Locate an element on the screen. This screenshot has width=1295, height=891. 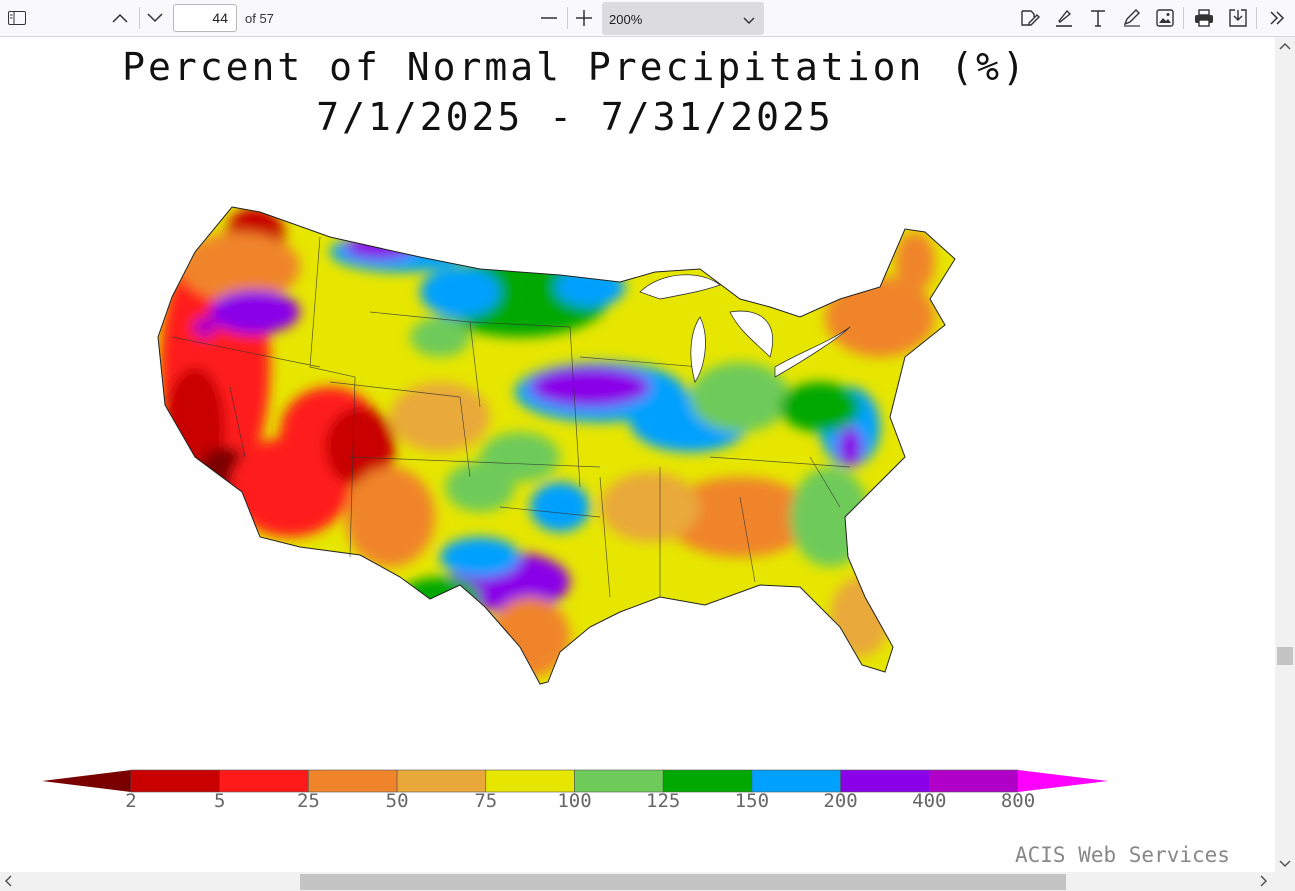
horizontal-scrollbar is located at coordinates (647, 881).